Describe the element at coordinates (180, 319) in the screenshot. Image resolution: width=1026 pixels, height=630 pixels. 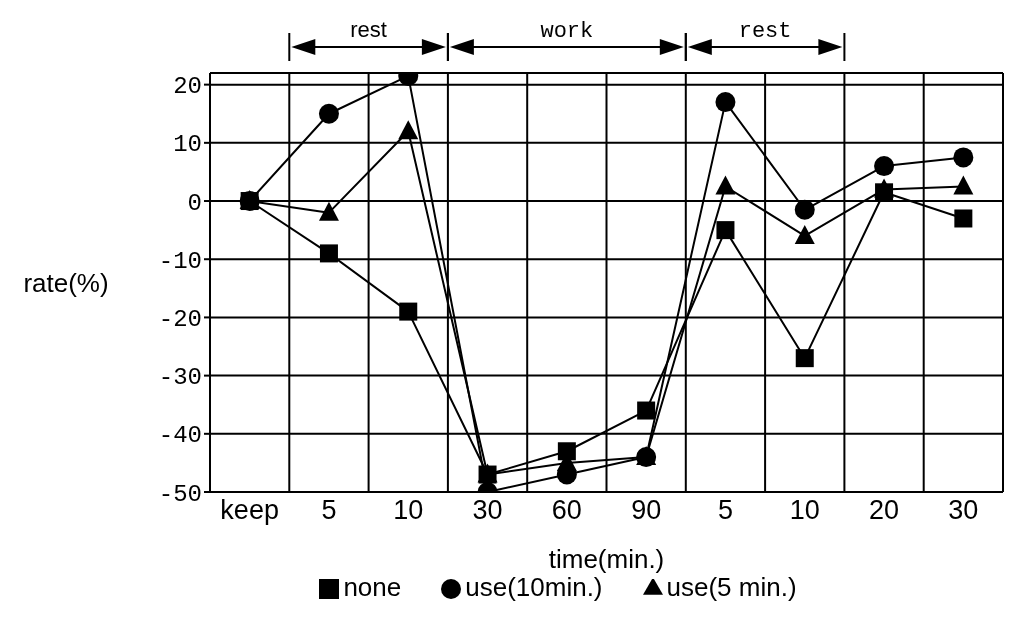
I see `y-tick-label: -20` at that location.